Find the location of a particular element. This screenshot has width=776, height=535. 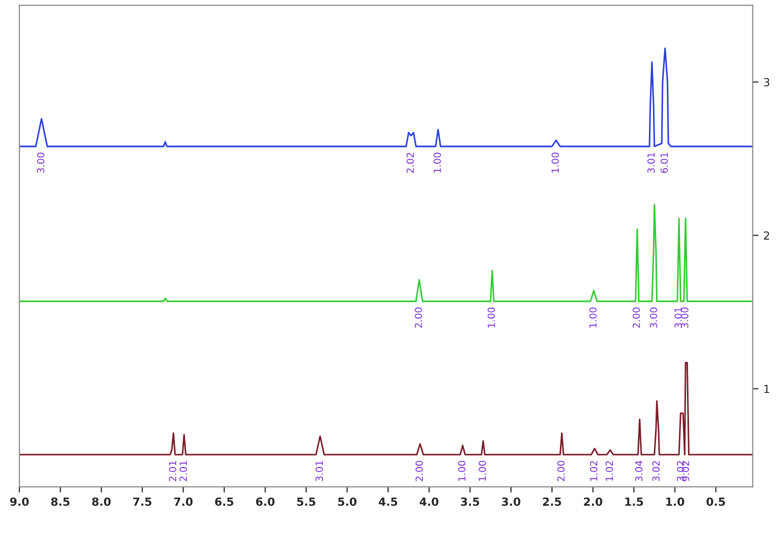

x-tick-label: 5.5 is located at coordinates (306, 502).